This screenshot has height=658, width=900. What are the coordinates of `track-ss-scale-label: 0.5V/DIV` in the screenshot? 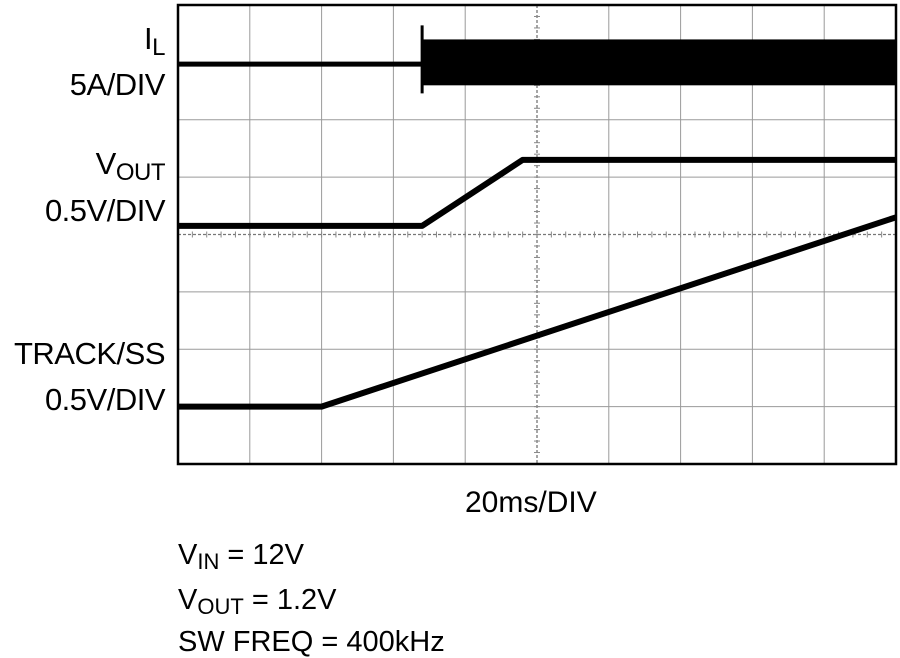 It's located at (105, 399).